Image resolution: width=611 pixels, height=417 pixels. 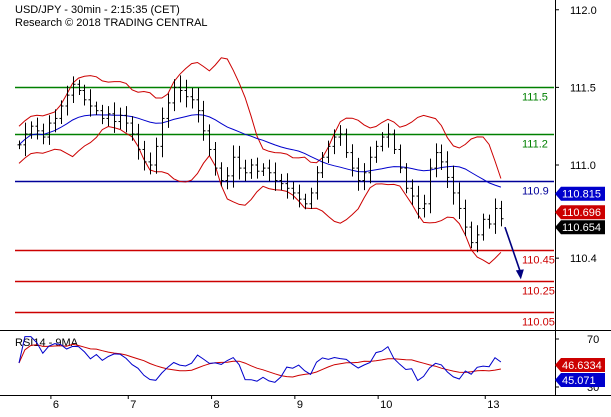 What do you see at coordinates (576, 135) in the screenshot?
I see `price-axis: 112.0 111.5 111.0 110.4` at bounding box center [576, 135].